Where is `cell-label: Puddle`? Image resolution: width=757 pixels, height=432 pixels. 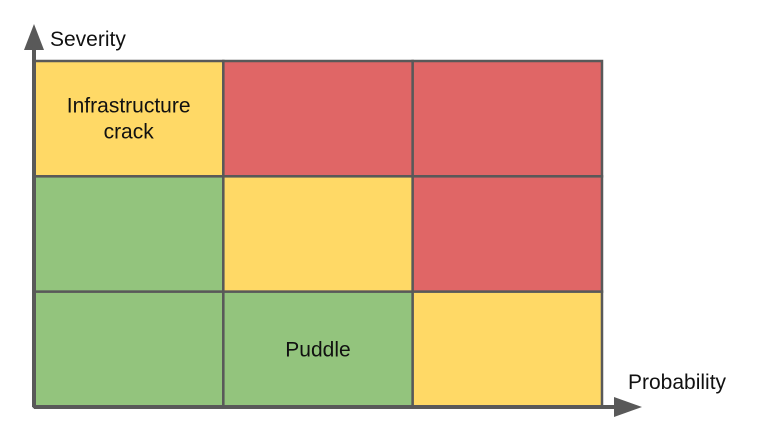 cell-label: Puddle is located at coordinates (317, 349).